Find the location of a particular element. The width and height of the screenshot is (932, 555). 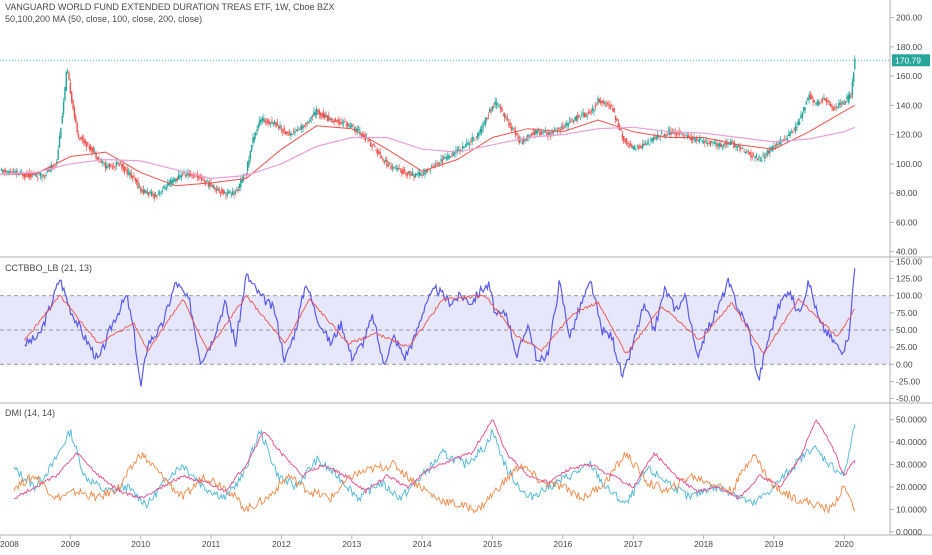

y-tick-label: 60.00 is located at coordinates (907, 222).